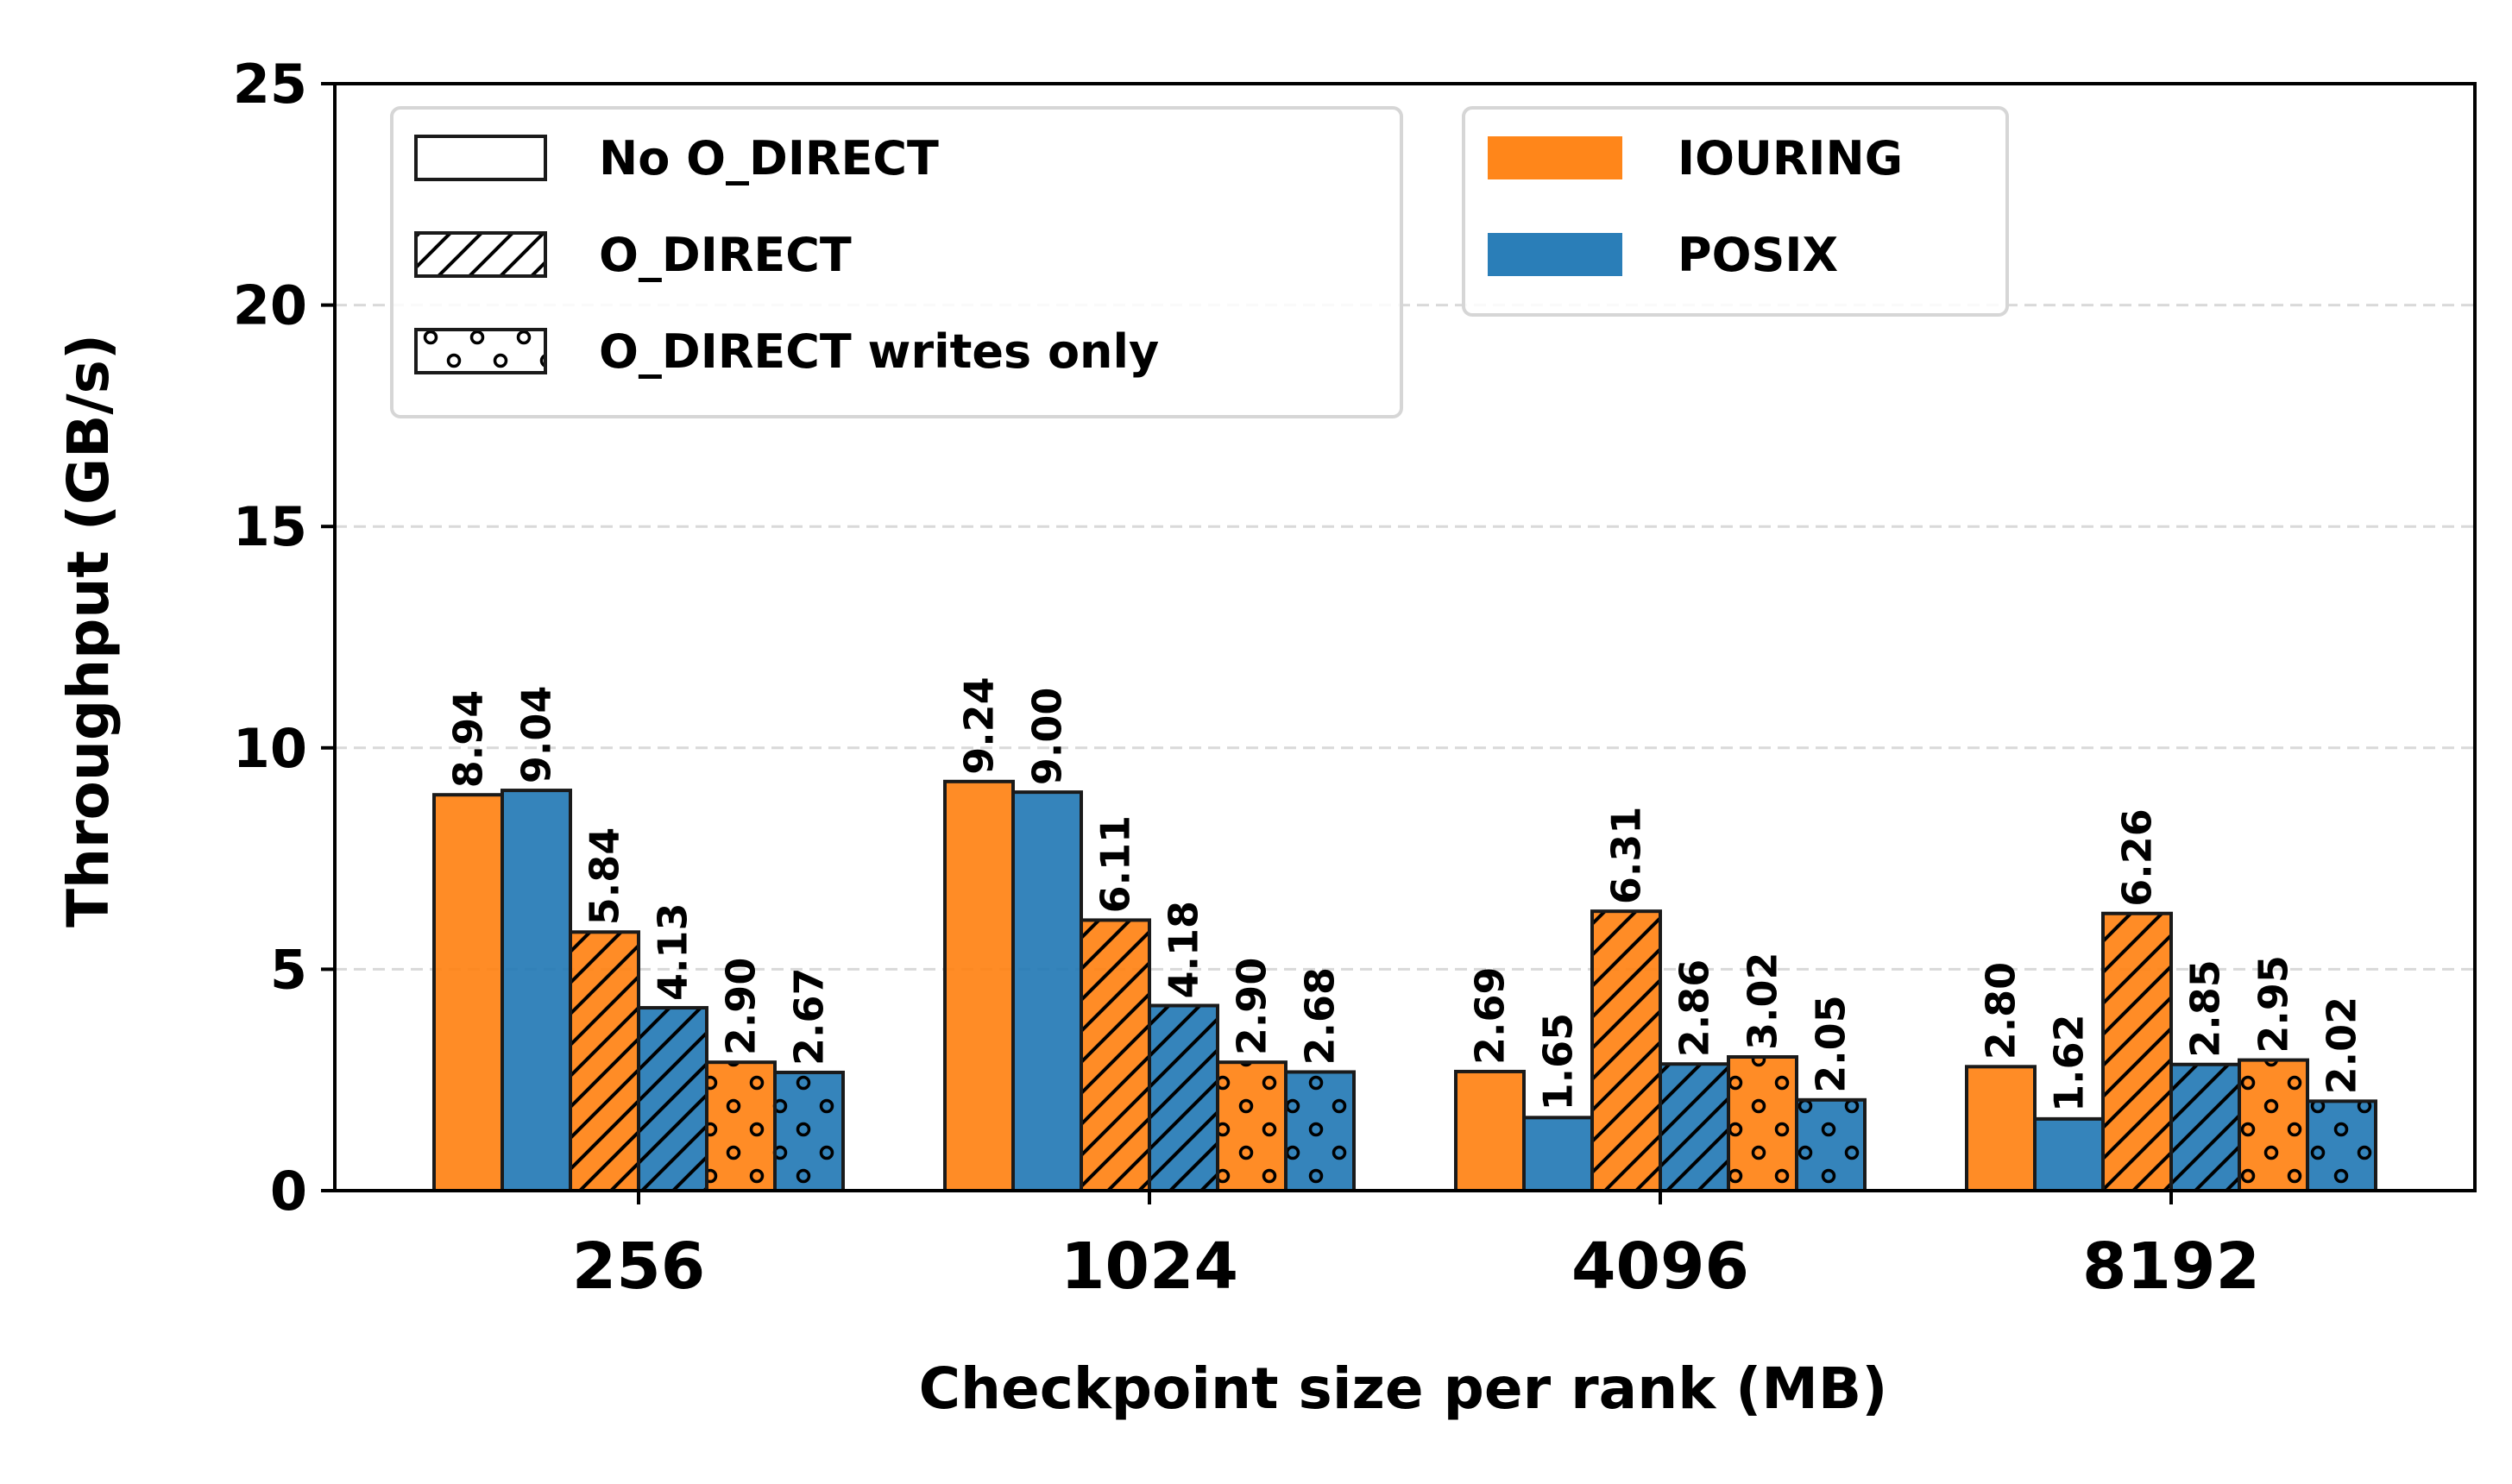 The image size is (2512, 1484). What do you see at coordinates (1790, 158) in the screenshot?
I see `legend-label: IOURING` at bounding box center [1790, 158].